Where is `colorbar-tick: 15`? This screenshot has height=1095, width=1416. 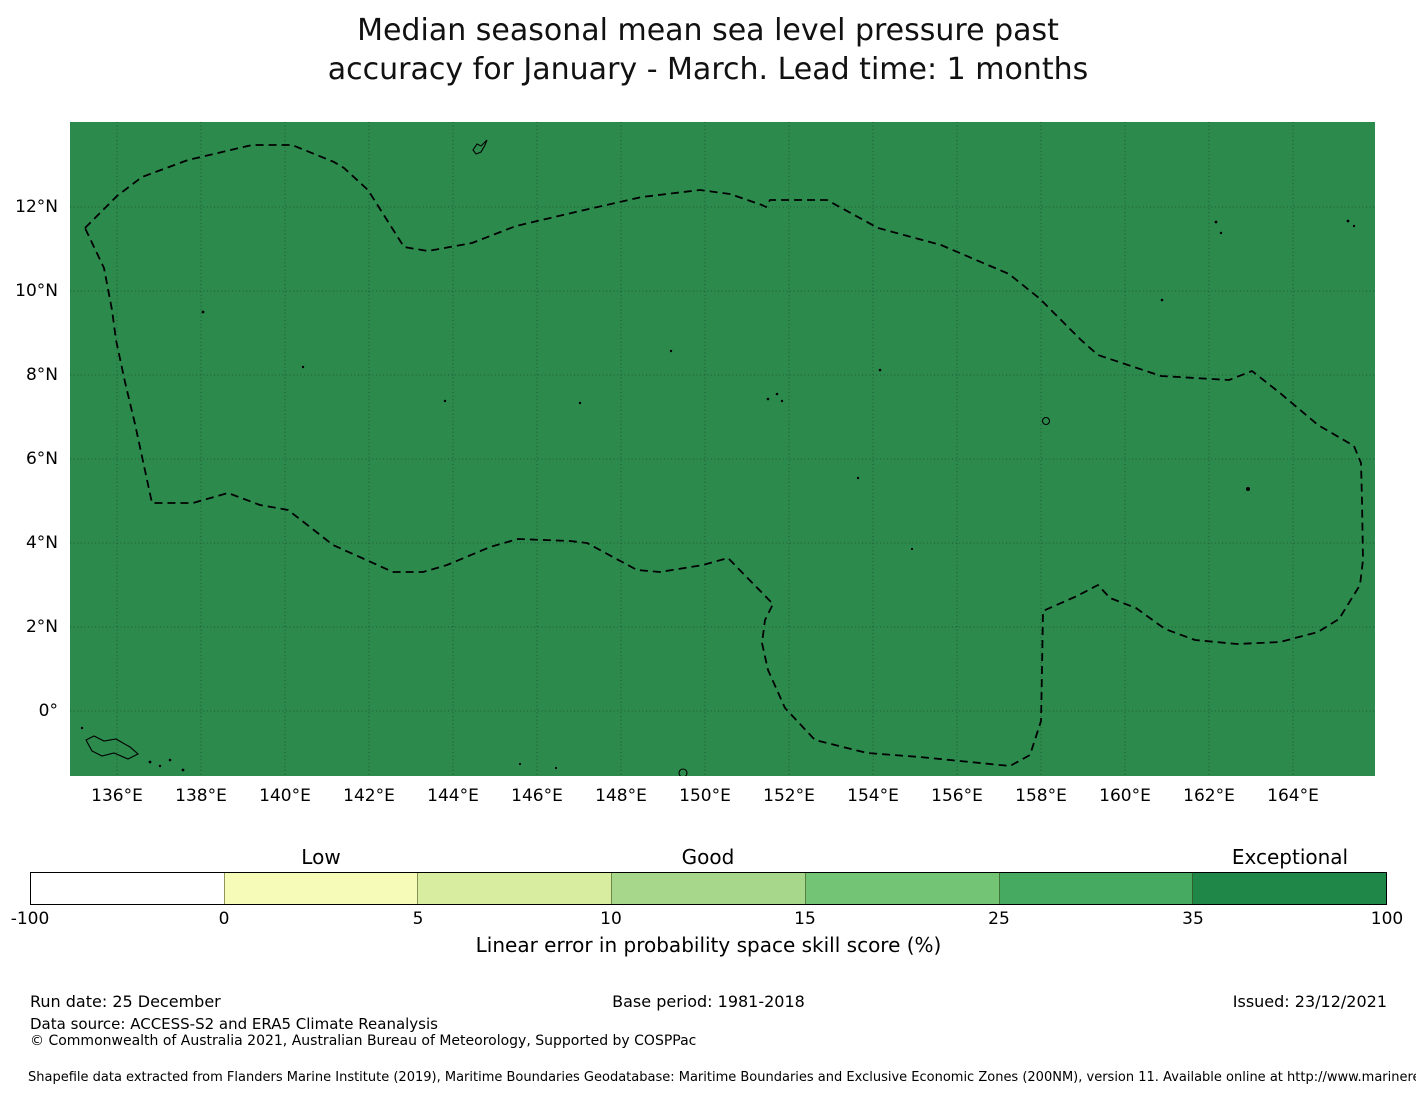 colorbar-tick: 15 is located at coordinates (805, 919).